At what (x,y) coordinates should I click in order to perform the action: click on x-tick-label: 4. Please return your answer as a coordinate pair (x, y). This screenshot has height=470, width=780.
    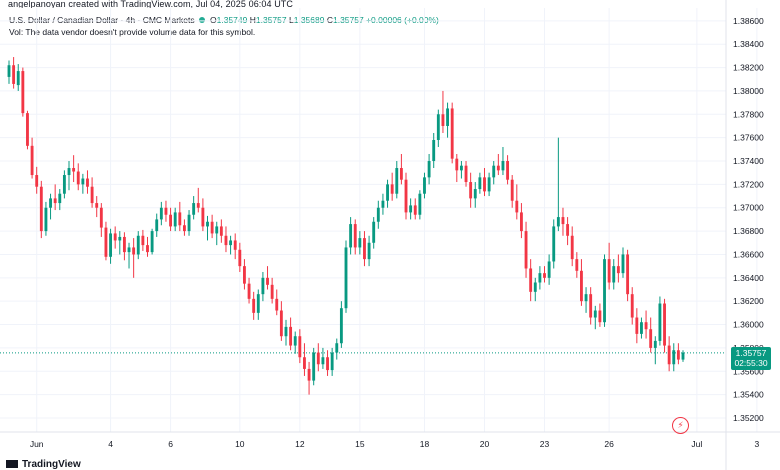
    Looking at the image, I should click on (110, 444).